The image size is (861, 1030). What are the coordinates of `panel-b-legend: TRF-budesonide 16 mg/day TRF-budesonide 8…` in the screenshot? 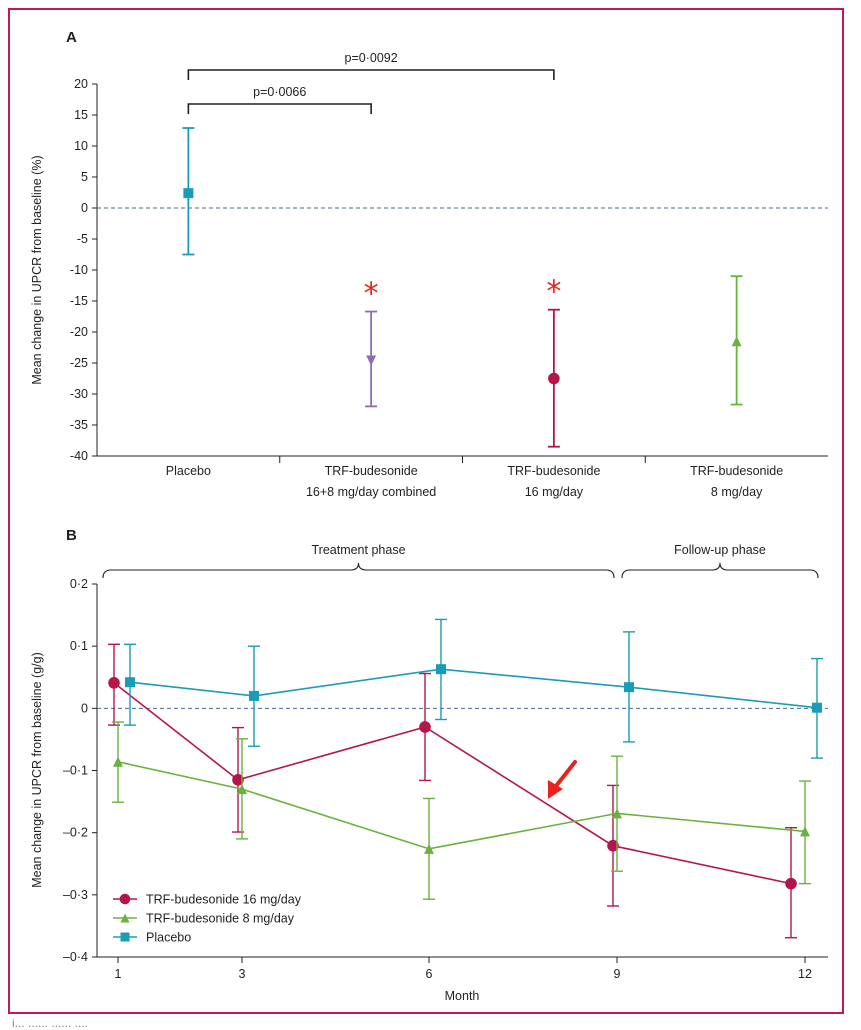 It's located at (207, 919).